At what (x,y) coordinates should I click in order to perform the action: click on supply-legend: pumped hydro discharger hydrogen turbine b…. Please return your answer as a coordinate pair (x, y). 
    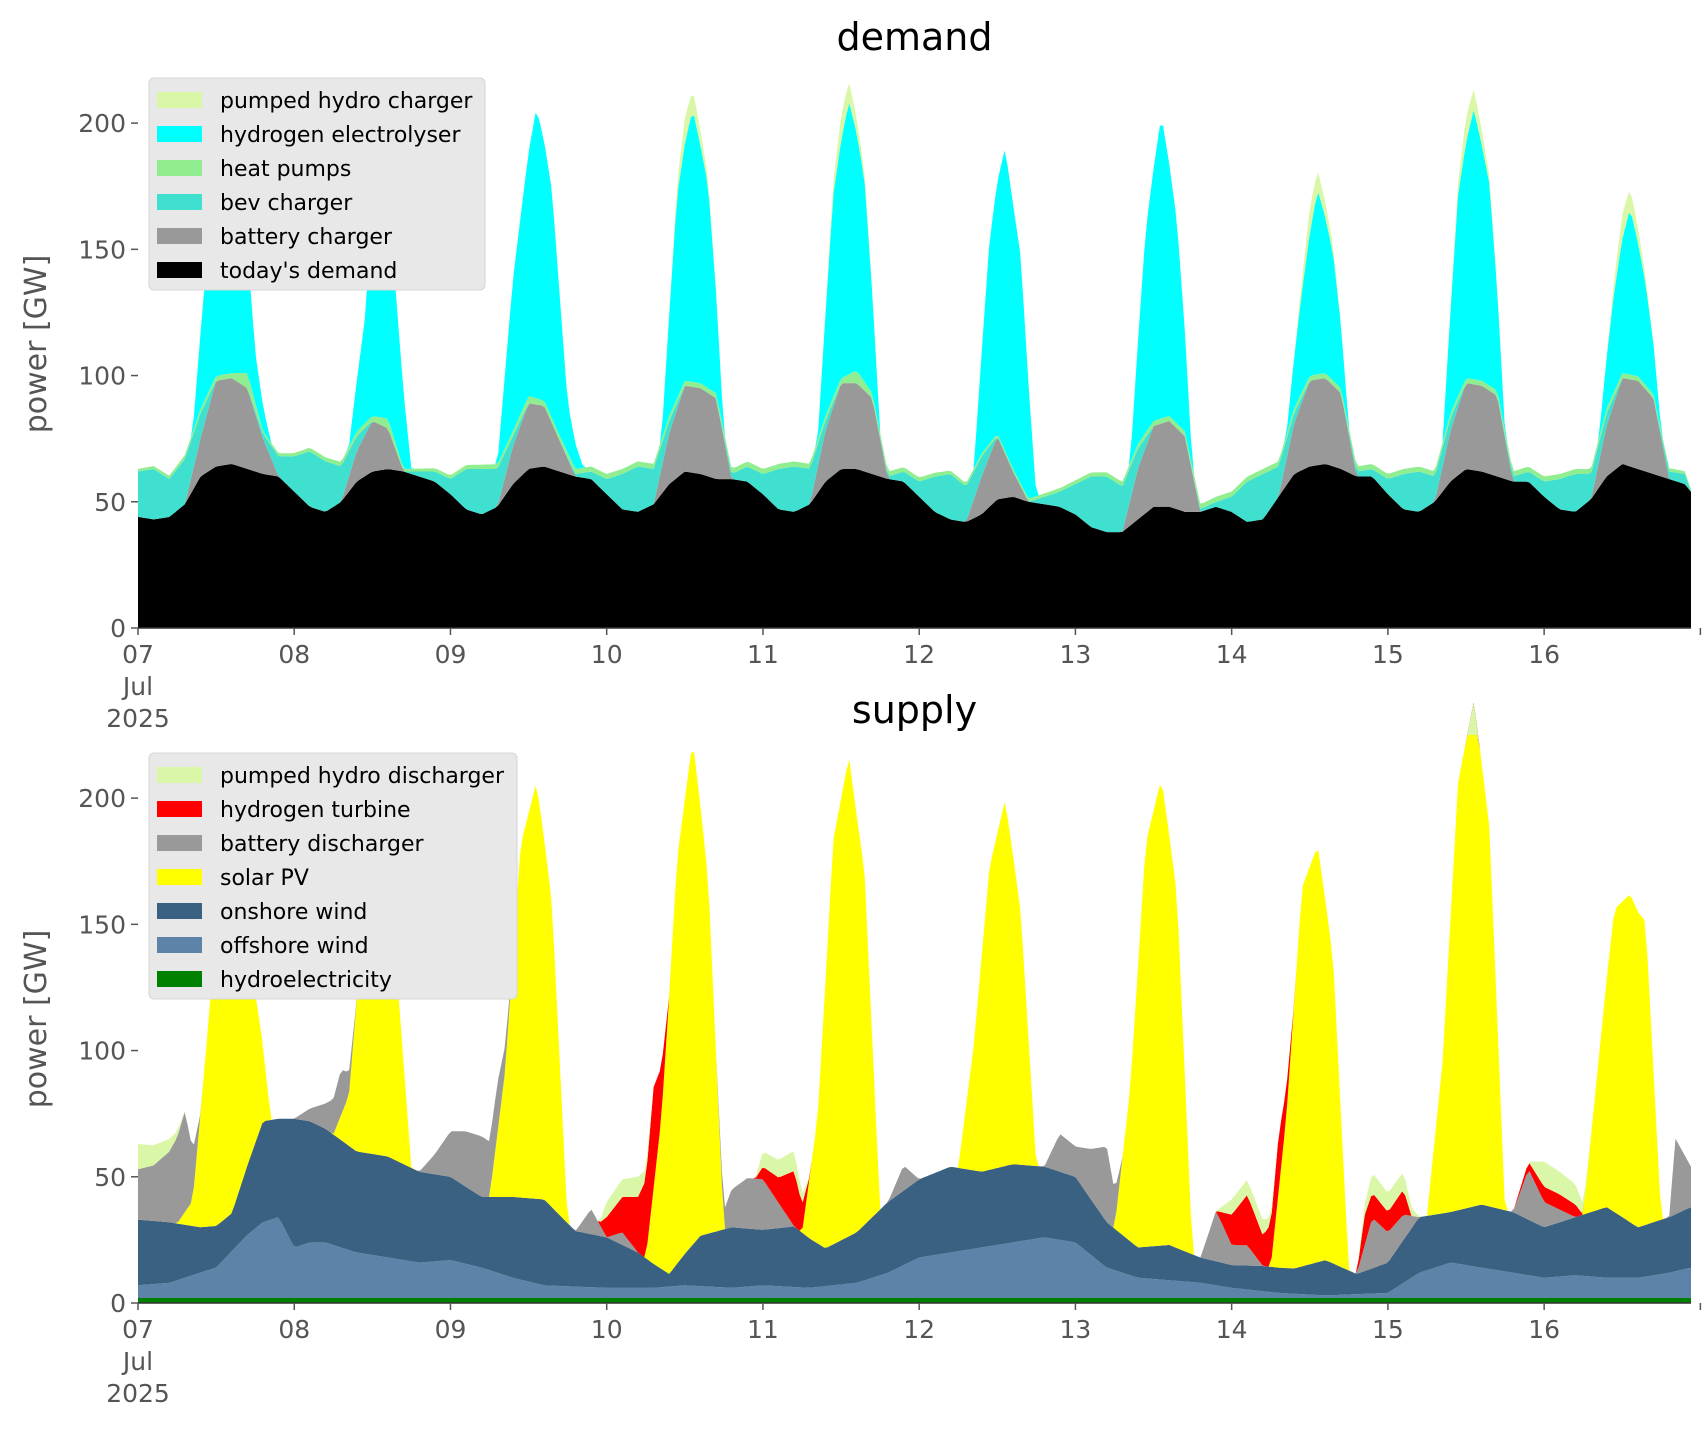
    Looking at the image, I should click on (333, 876).